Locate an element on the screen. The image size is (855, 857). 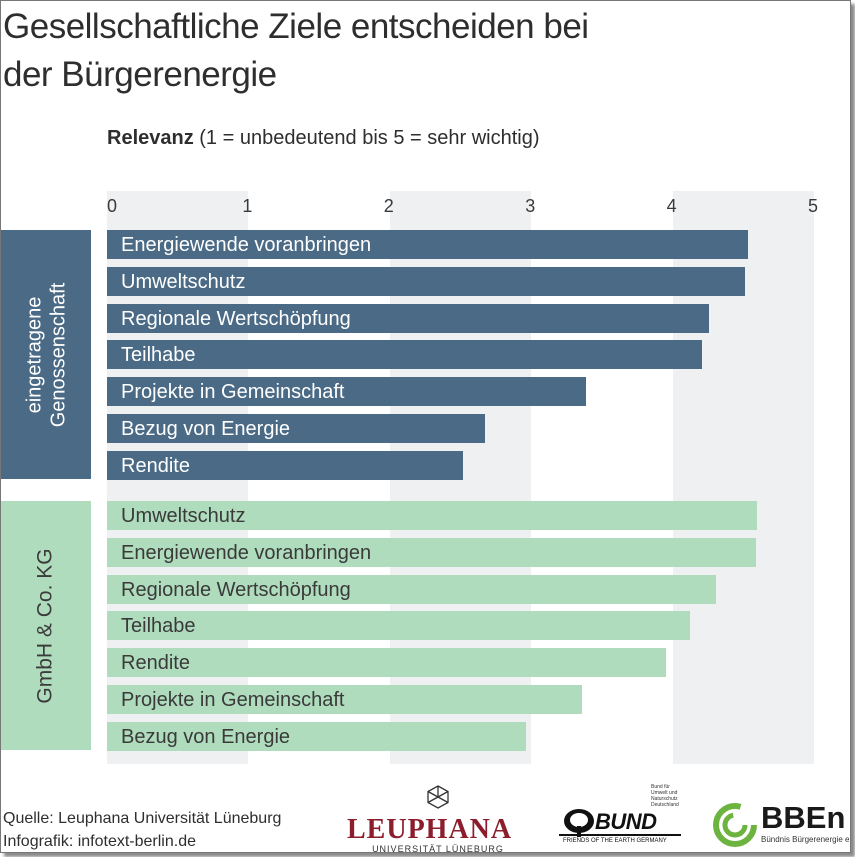
bund-tree-icon is located at coordinates (579, 823).